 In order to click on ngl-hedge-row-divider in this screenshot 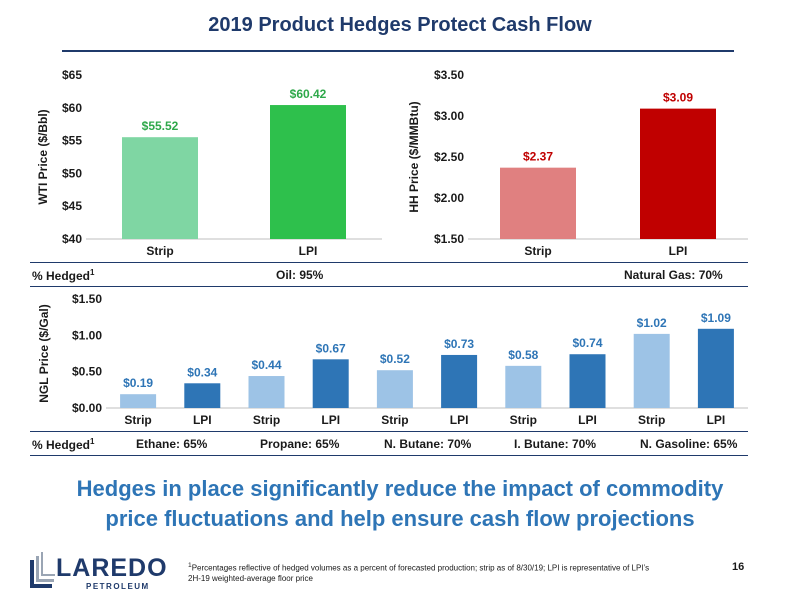, I will do `click(389, 431)`.